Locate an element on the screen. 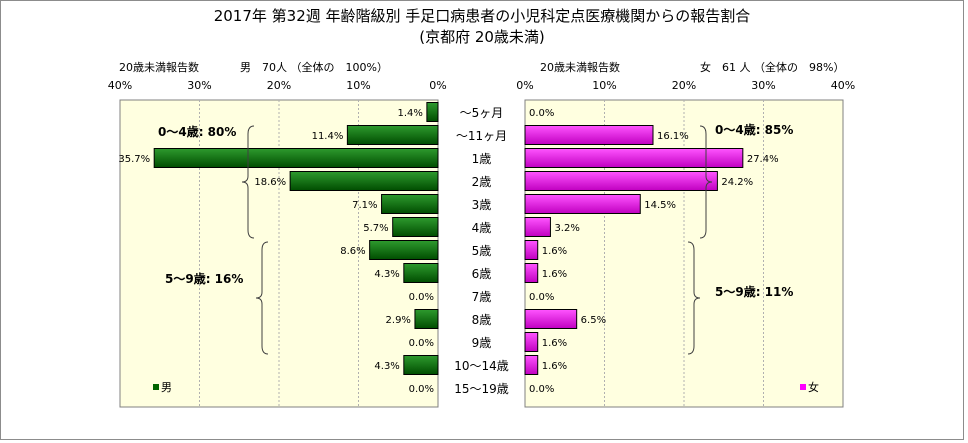 The height and width of the screenshot is (443, 968). female-x-tick-label: 30% is located at coordinates (763, 85).